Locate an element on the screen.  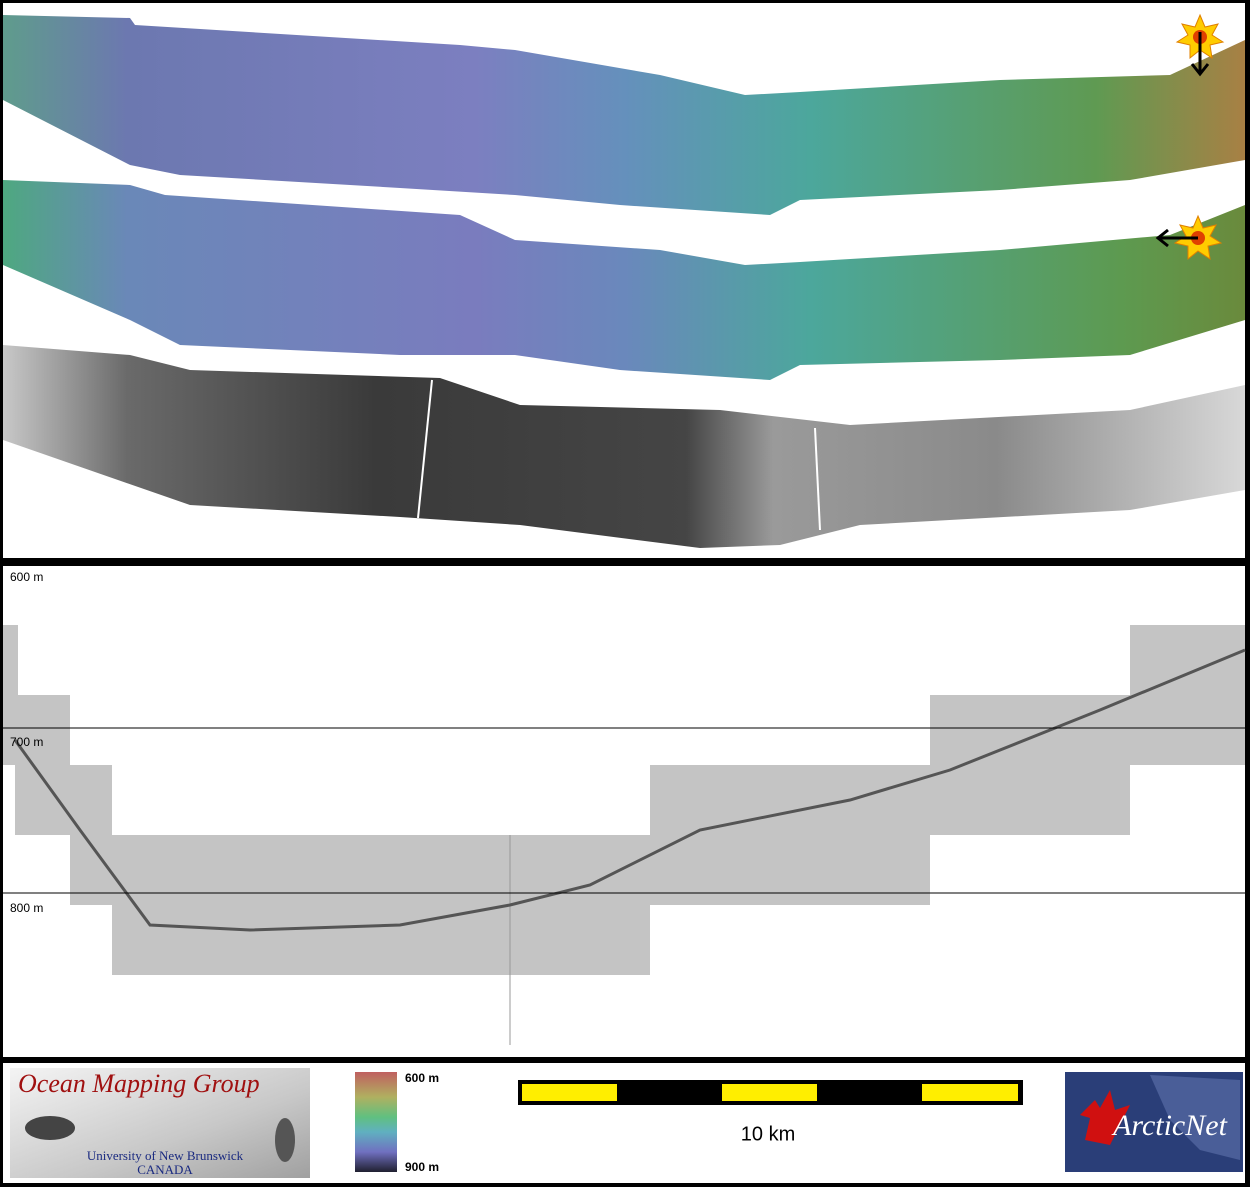
scale-label: 10 km is located at coordinates (768, 1134).